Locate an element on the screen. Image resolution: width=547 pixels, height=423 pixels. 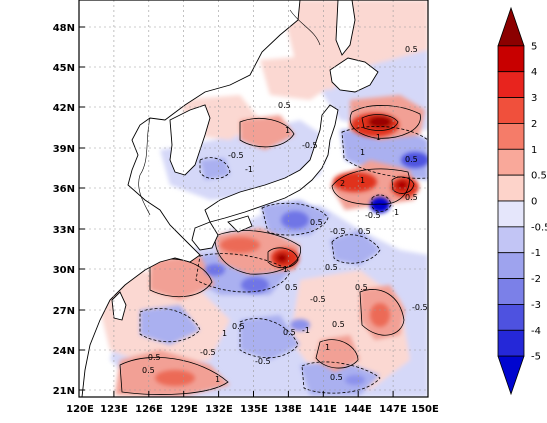
lon-tick-label: 147E is located at coordinates (393, 409).